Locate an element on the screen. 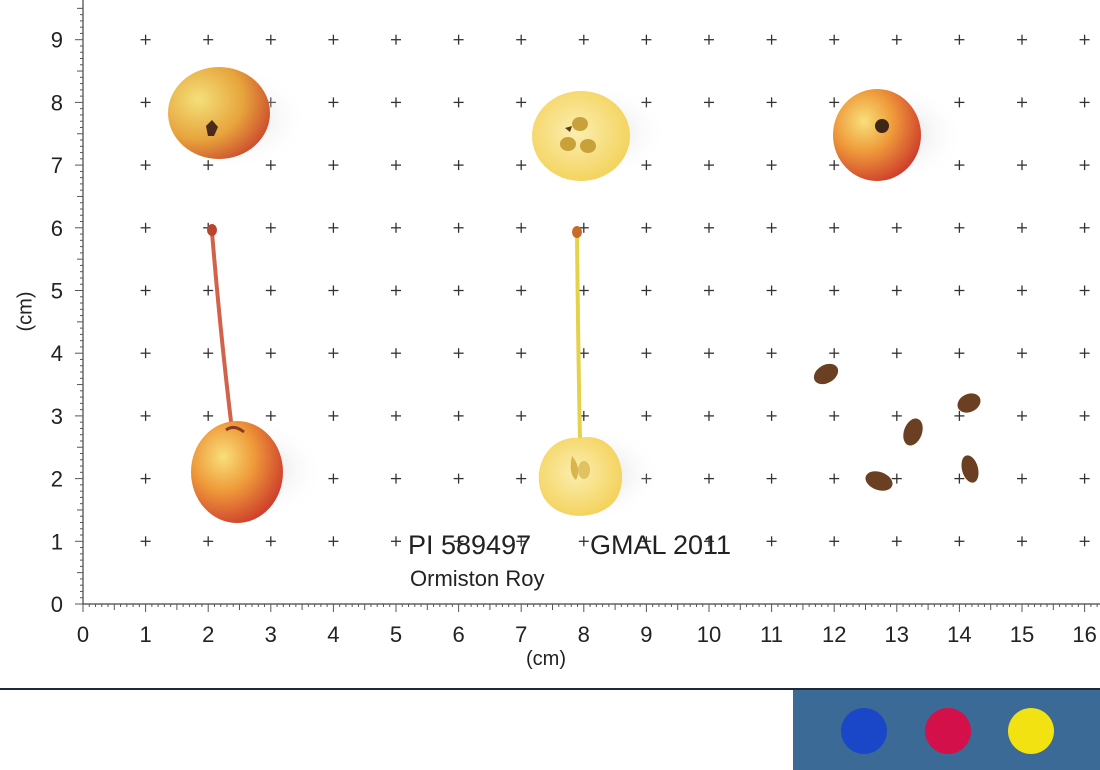 Image resolution: width=1100 pixels, height=770 pixels. x-tick-label: 0 is located at coordinates (83, 634).